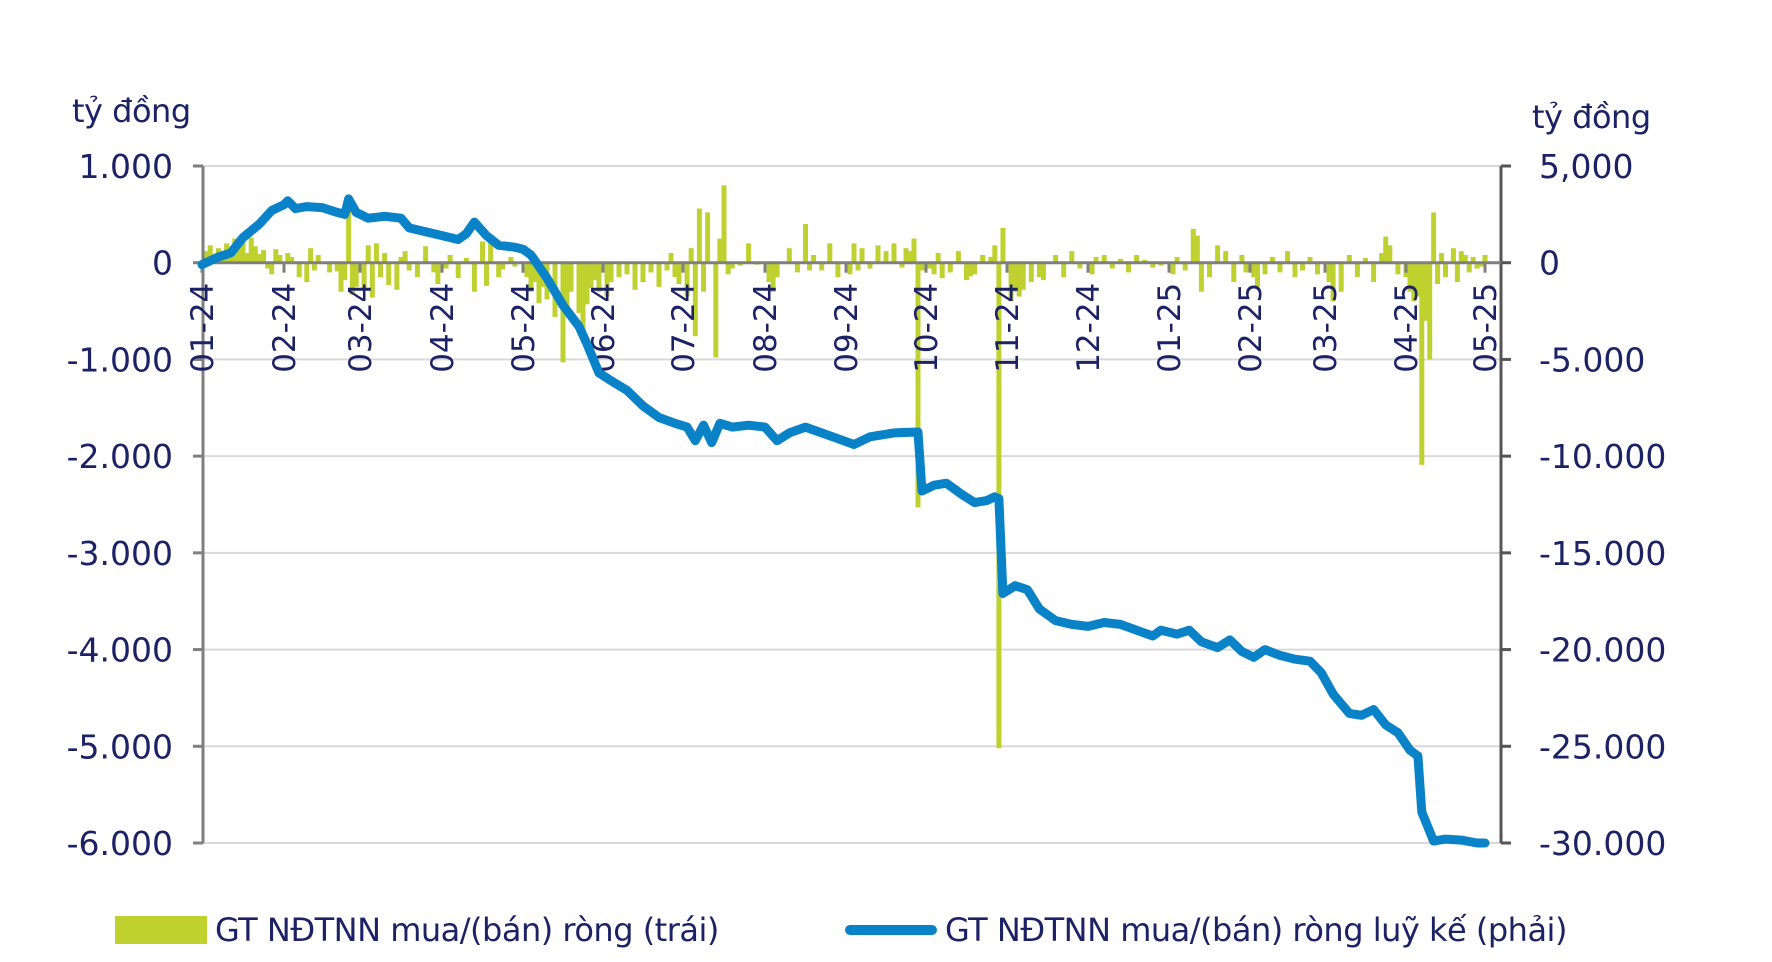  Describe the element at coordinates (891, 930) in the screenshot. I see `legend-line-swatch` at that location.